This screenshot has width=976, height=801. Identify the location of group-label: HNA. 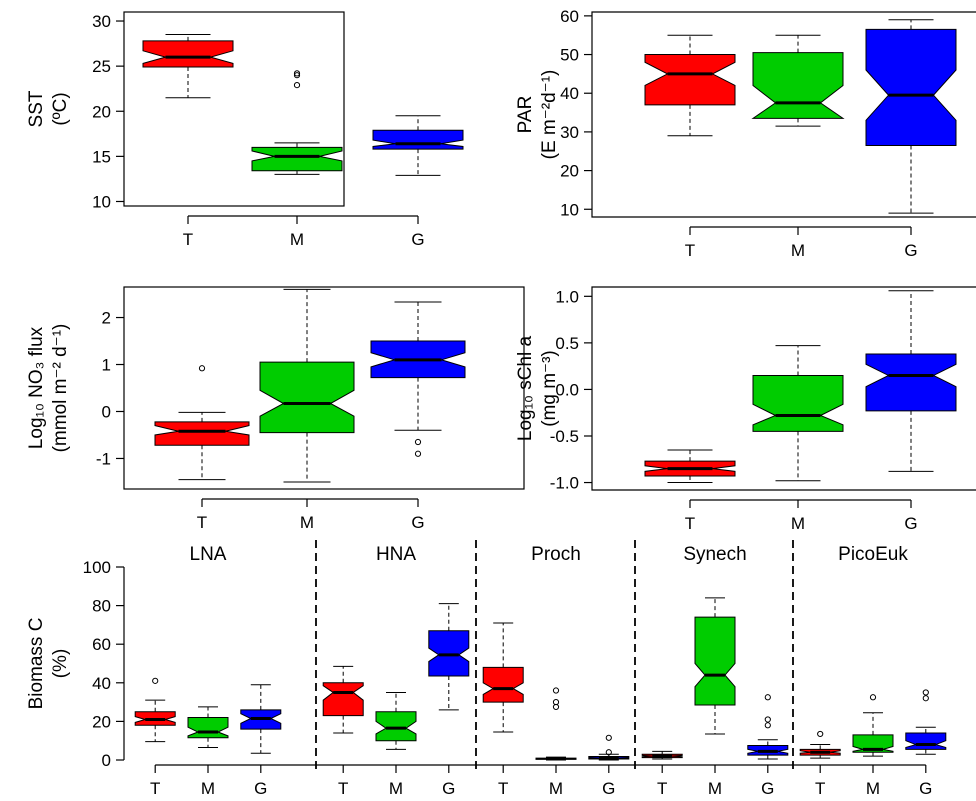
(396, 554).